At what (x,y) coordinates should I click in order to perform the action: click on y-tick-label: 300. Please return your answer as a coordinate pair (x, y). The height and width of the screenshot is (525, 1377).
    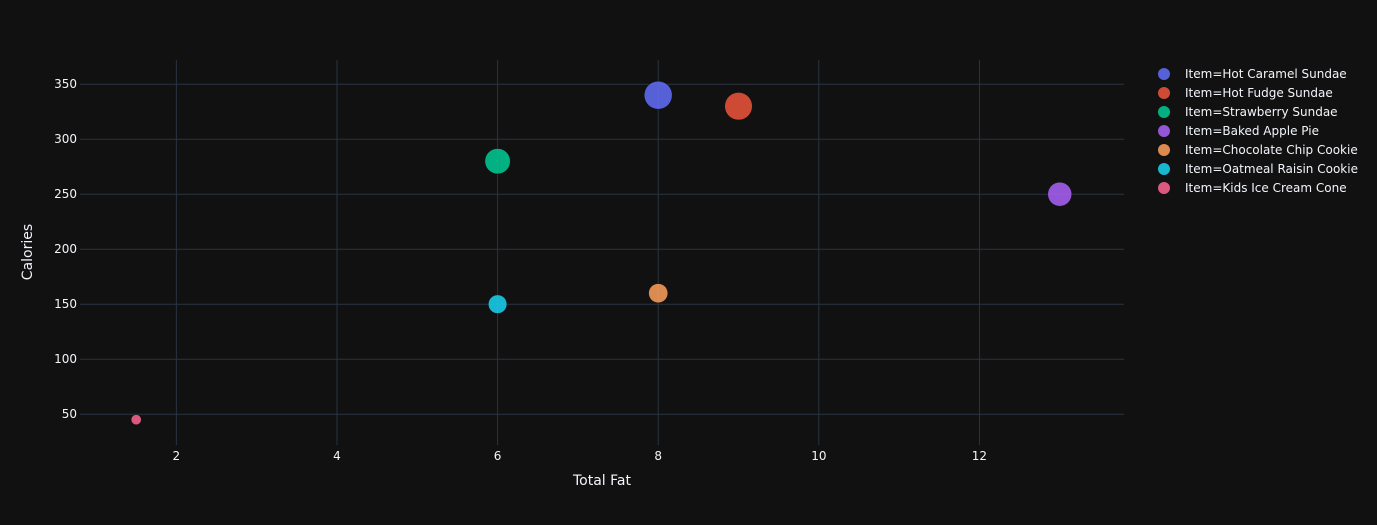
    Looking at the image, I should click on (65, 139).